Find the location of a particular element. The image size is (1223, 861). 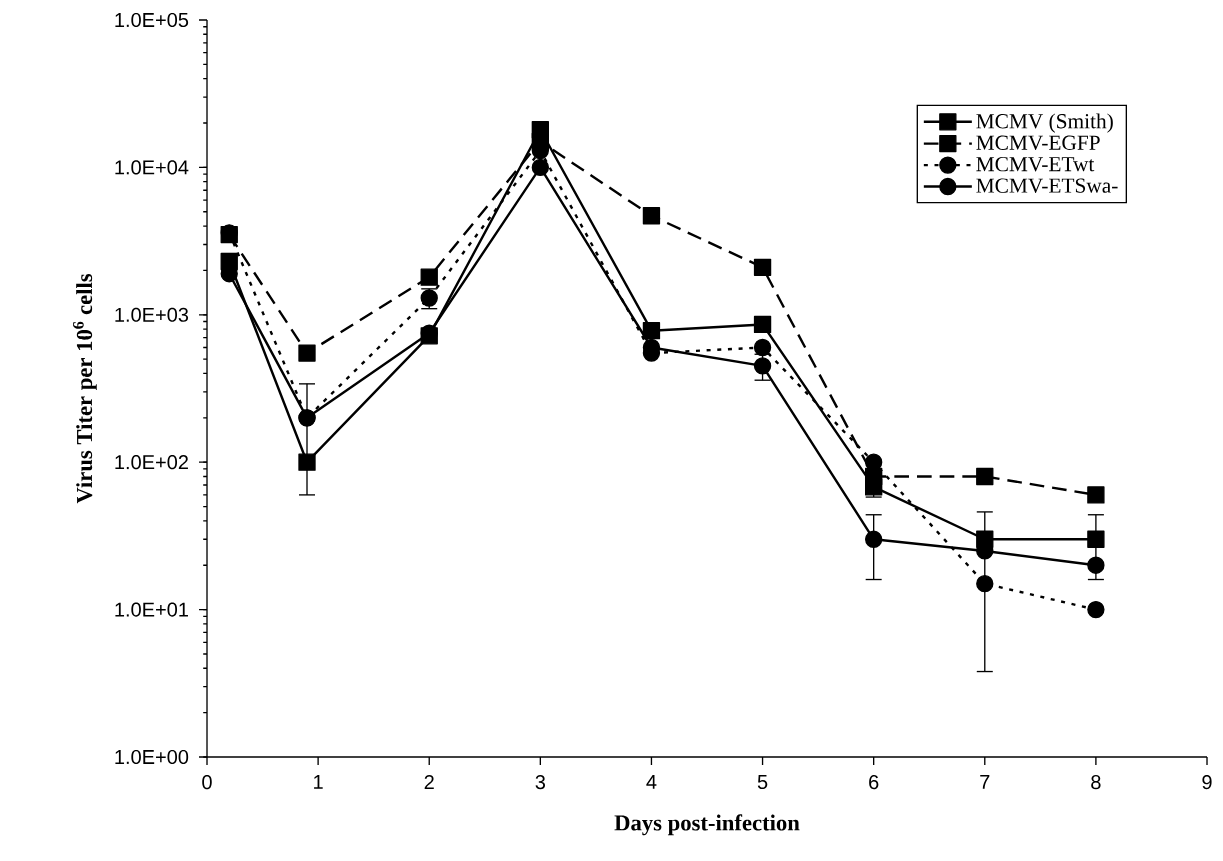

x-tick-label: 1 is located at coordinates (318, 782).